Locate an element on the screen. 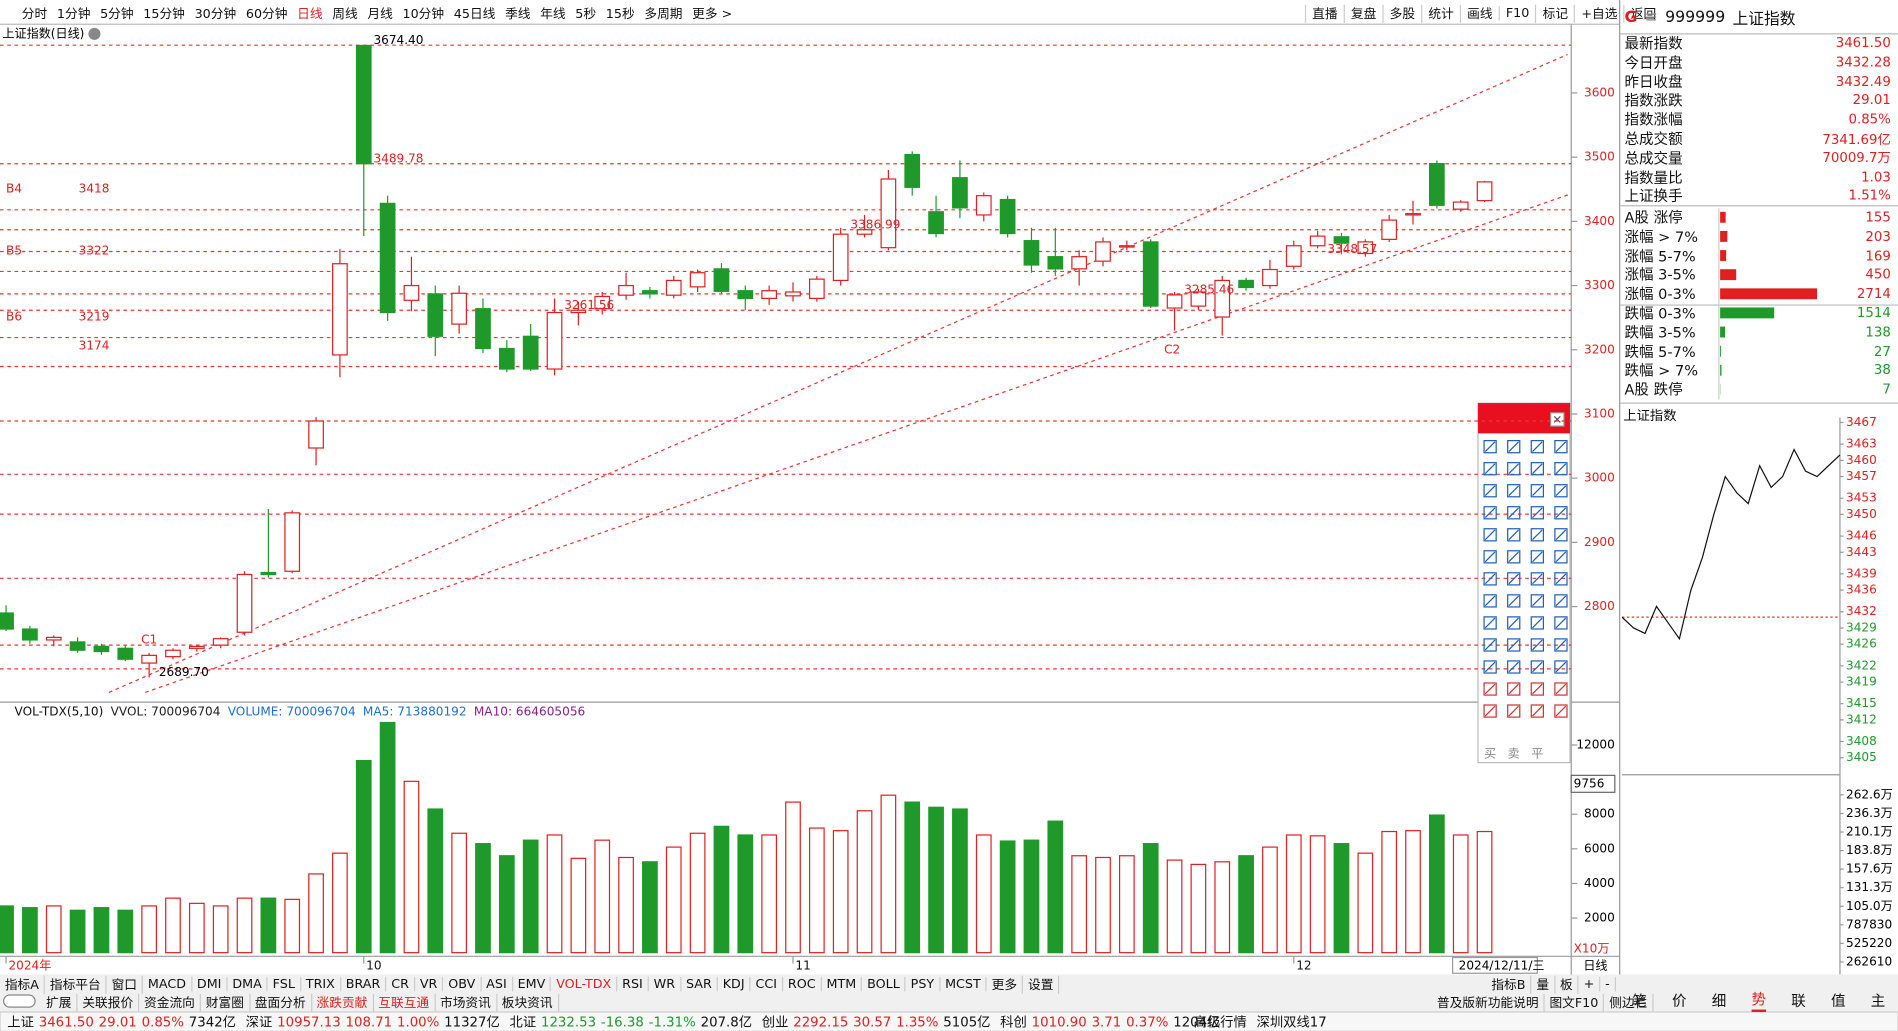 The width and height of the screenshot is (1898, 1031). indicator-tab: PSY is located at coordinates (923, 984).